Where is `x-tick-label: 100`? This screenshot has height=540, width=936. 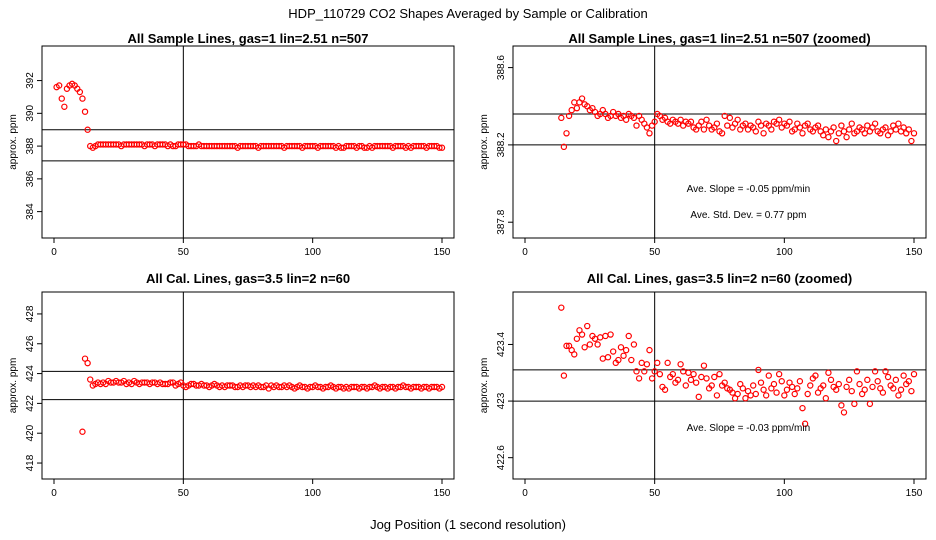 x-tick-label: 100 is located at coordinates (784, 493).